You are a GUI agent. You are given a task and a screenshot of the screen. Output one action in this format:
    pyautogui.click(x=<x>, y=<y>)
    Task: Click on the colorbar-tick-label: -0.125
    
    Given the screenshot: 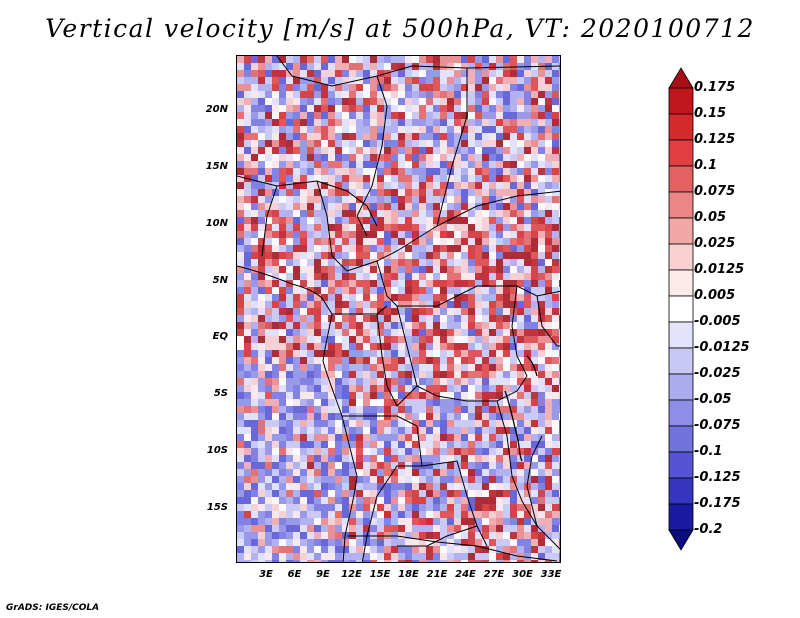 What is the action you would take?
    pyautogui.click(x=717, y=477)
    